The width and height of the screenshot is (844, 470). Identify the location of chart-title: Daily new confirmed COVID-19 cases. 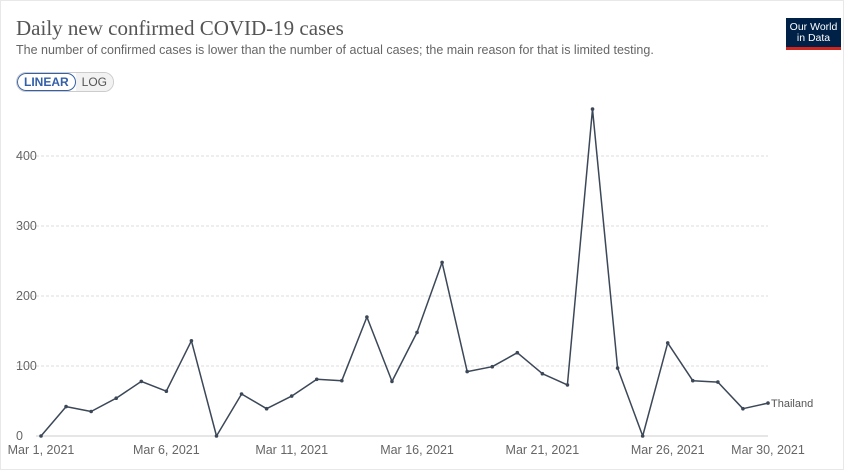
(180, 28).